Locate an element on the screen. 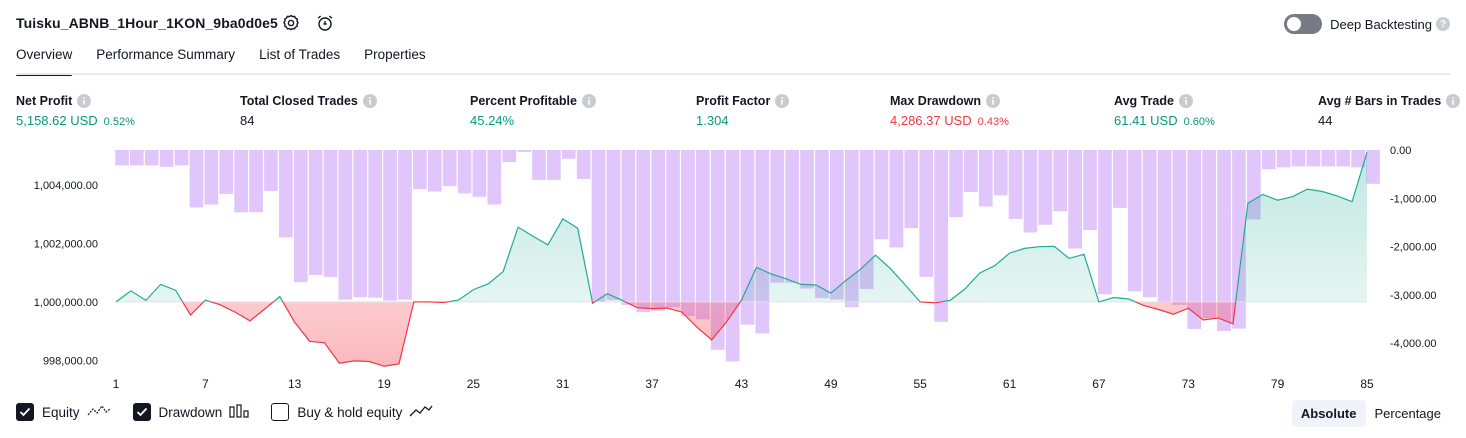  stat-label: Percent Profitable is located at coordinates (523, 101).